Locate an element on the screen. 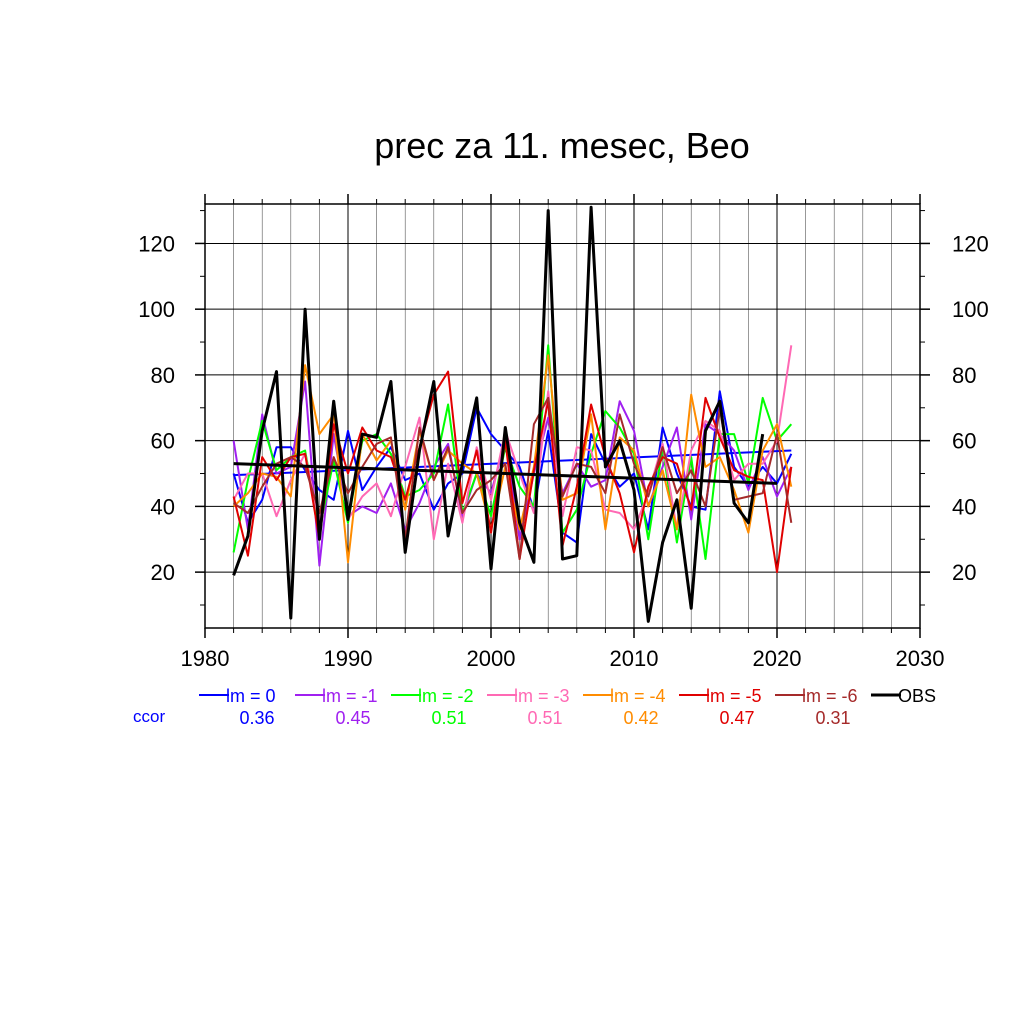 The height and width of the screenshot is (1024, 1024). x-tick-label: 2020 is located at coordinates (777, 658).